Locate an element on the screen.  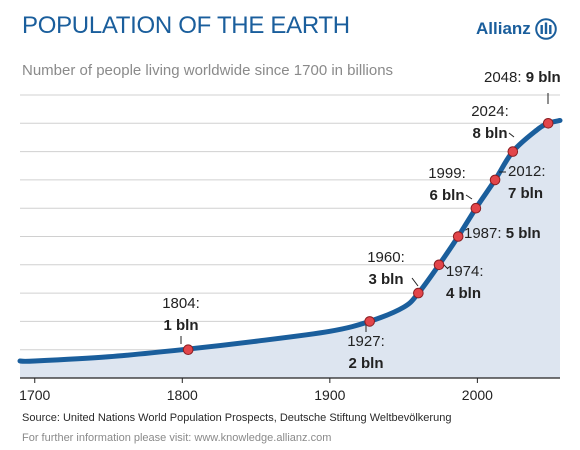
milestone-marker-2024 is located at coordinates (513, 151).